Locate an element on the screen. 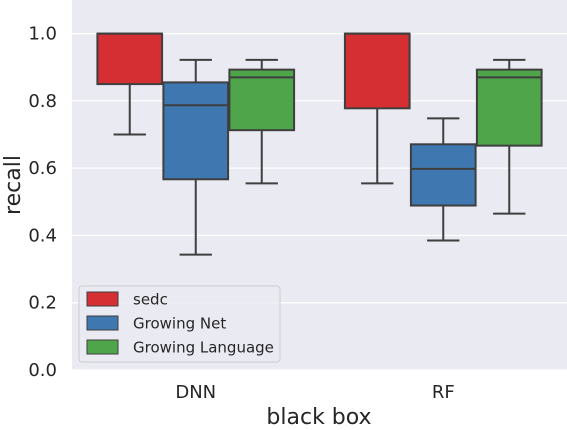  y-tick-labels: 0.0 0.2 0.4 0.6 0.8 1.0 is located at coordinates (42, 202).